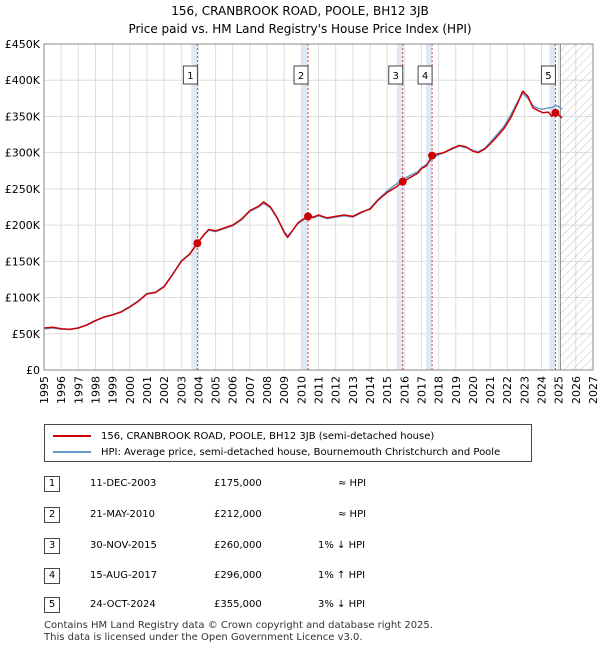 This screenshot has height=650, width=600. Describe the element at coordinates (490, 390) in the screenshot. I see `x-tick-label: 2021` at that location.